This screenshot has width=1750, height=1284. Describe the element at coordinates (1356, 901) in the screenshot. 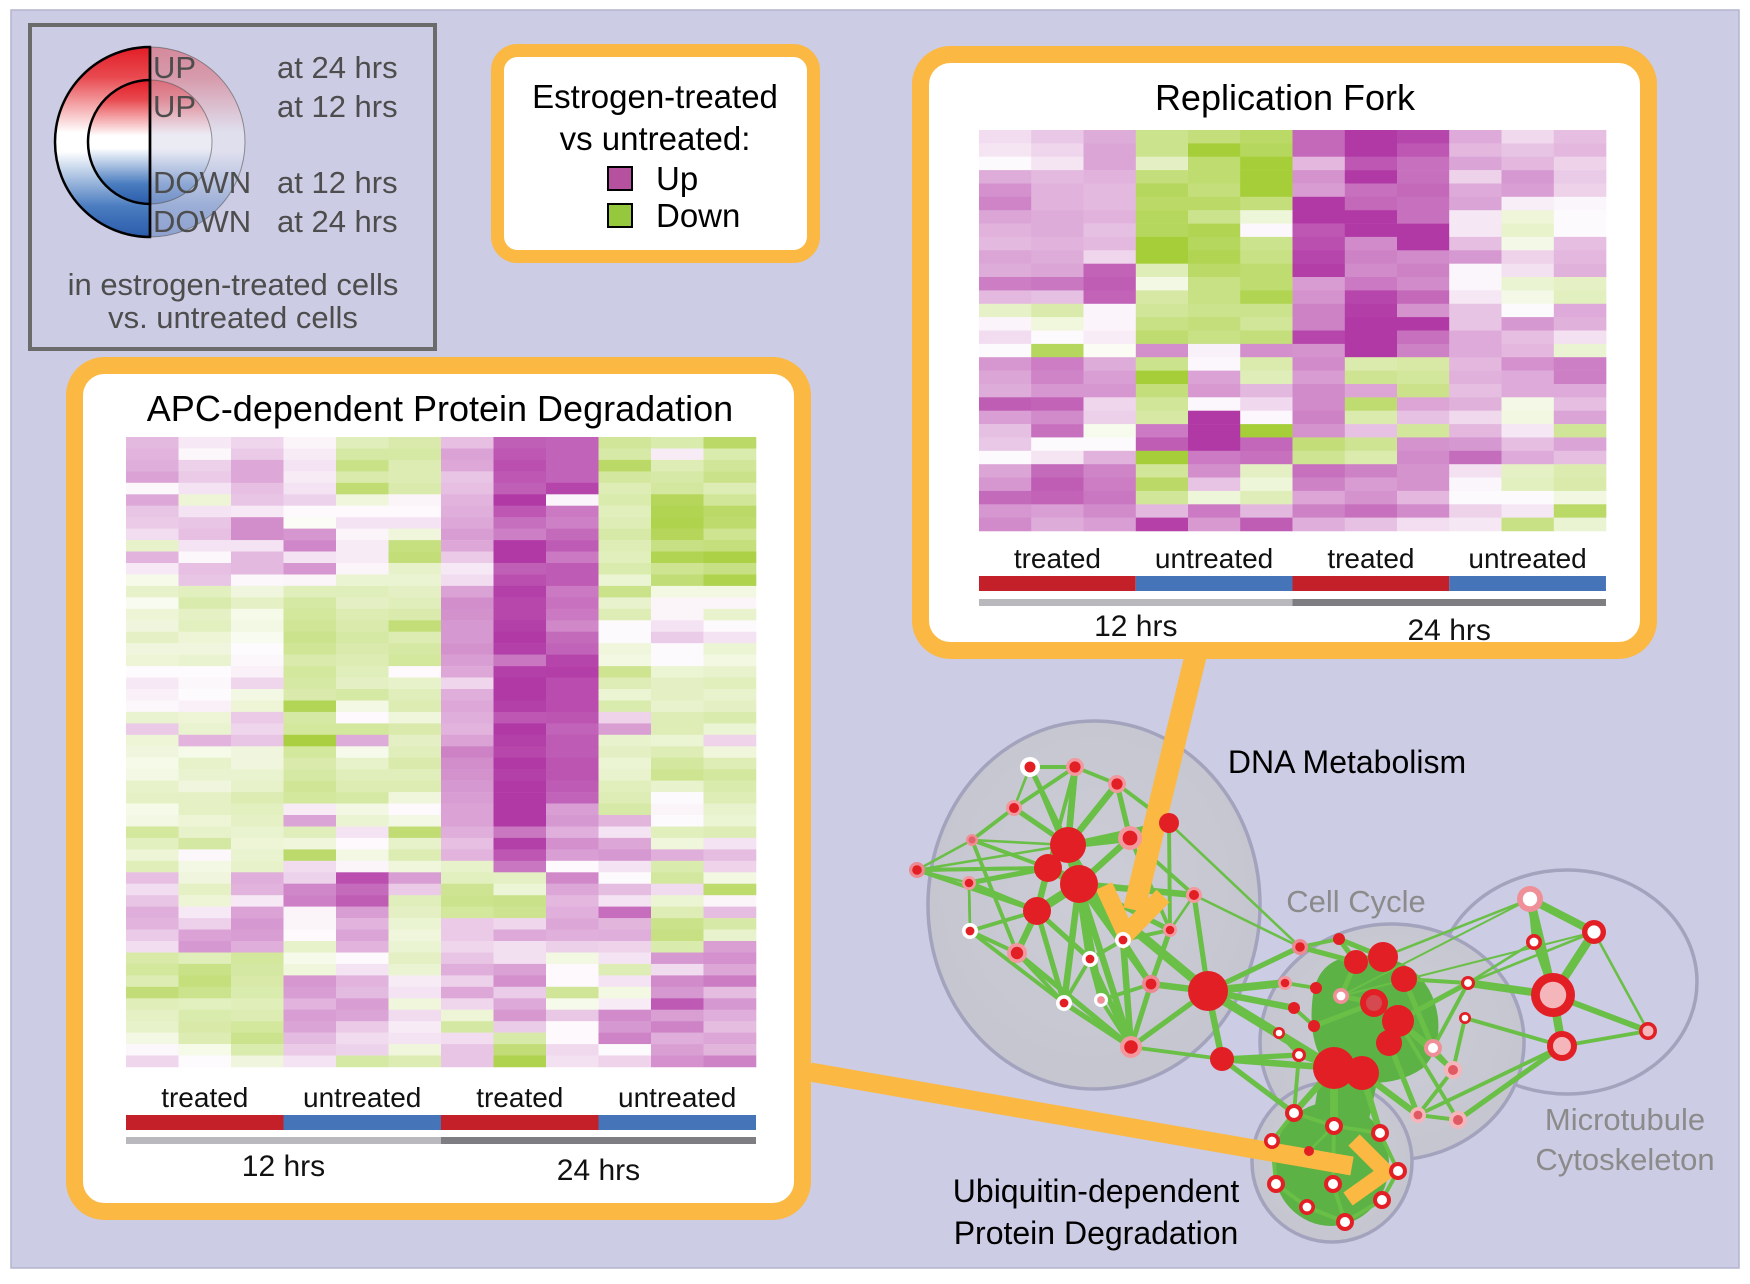

I see `svg-text: Cell Cycle` at that location.